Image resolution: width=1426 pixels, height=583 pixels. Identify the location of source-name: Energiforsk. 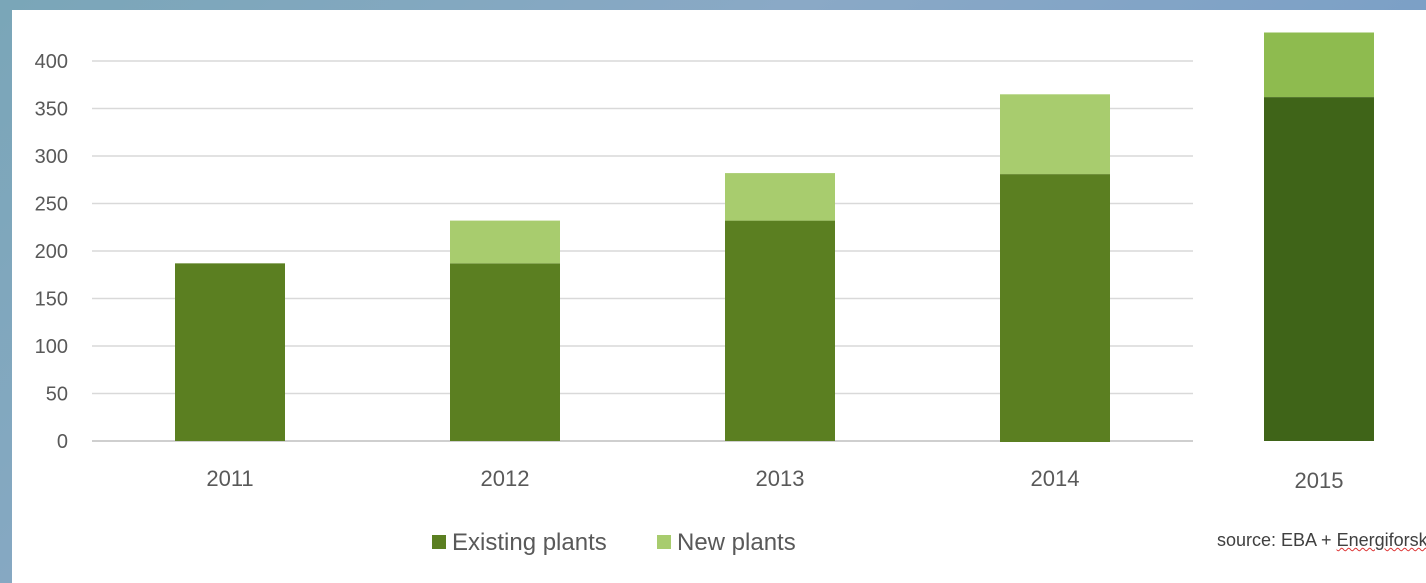
(1381, 540).